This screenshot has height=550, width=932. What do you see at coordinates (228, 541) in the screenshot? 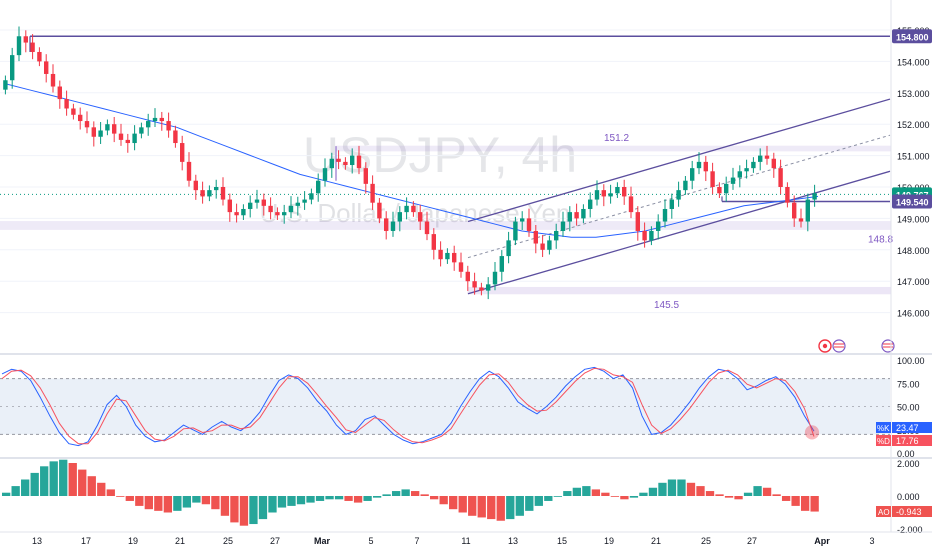
I see `time-tick-label: 25` at bounding box center [228, 541].